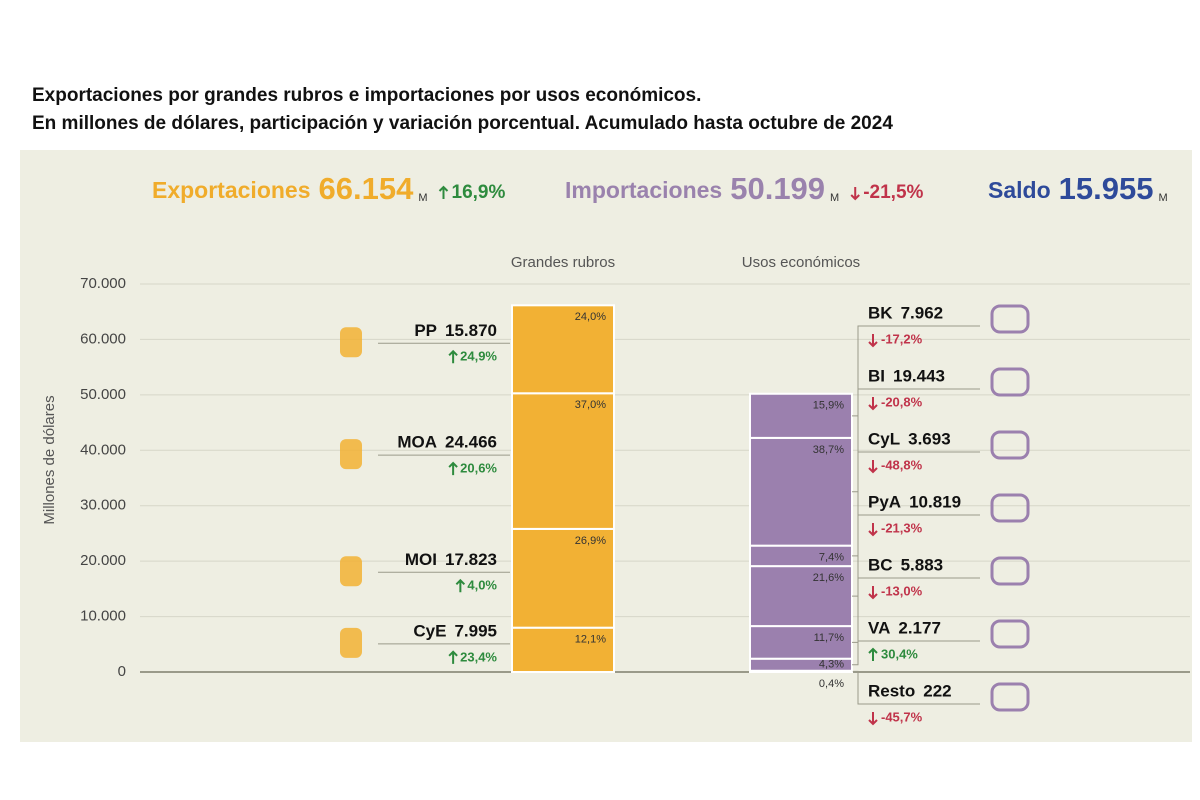 This screenshot has height=800, width=1200. I want to click on share-label: 11,7%, so click(829, 638).